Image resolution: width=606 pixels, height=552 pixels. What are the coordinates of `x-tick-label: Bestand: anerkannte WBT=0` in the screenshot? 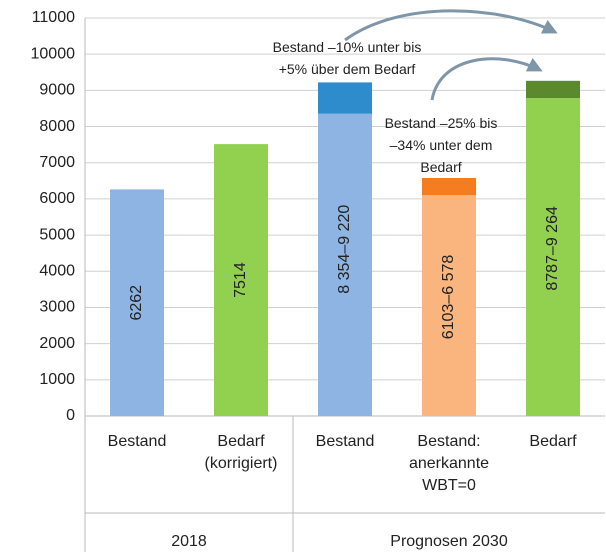 It's located at (449, 463).